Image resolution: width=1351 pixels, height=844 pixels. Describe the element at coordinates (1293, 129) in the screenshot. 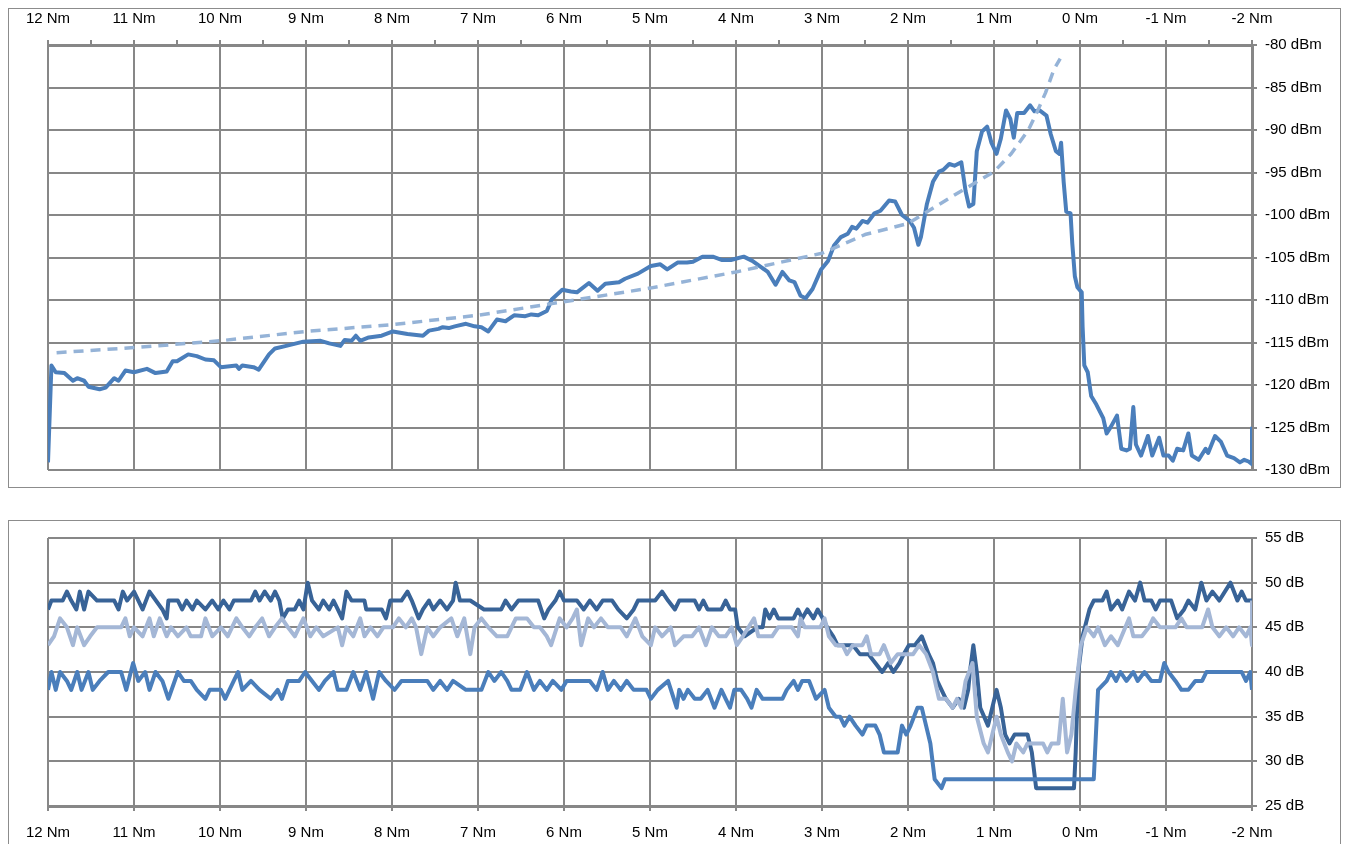

I see `y-tick-label: -90 dBm` at that location.